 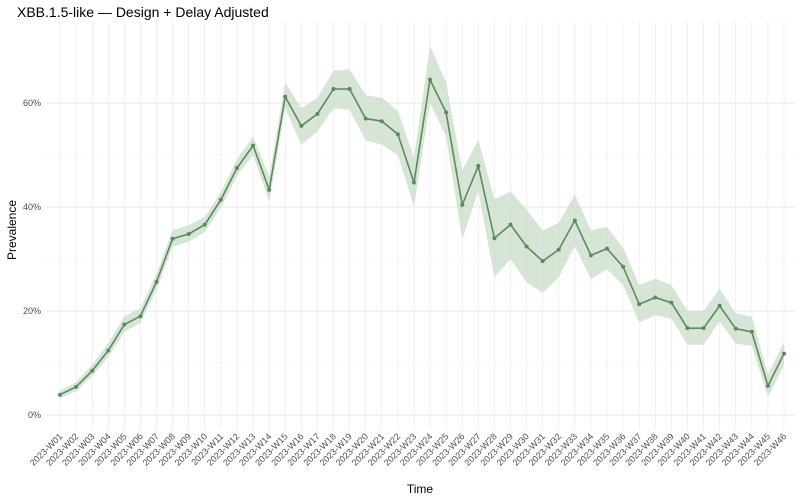 I want to click on y-axis-title: Prevalence, so click(x=12, y=230).